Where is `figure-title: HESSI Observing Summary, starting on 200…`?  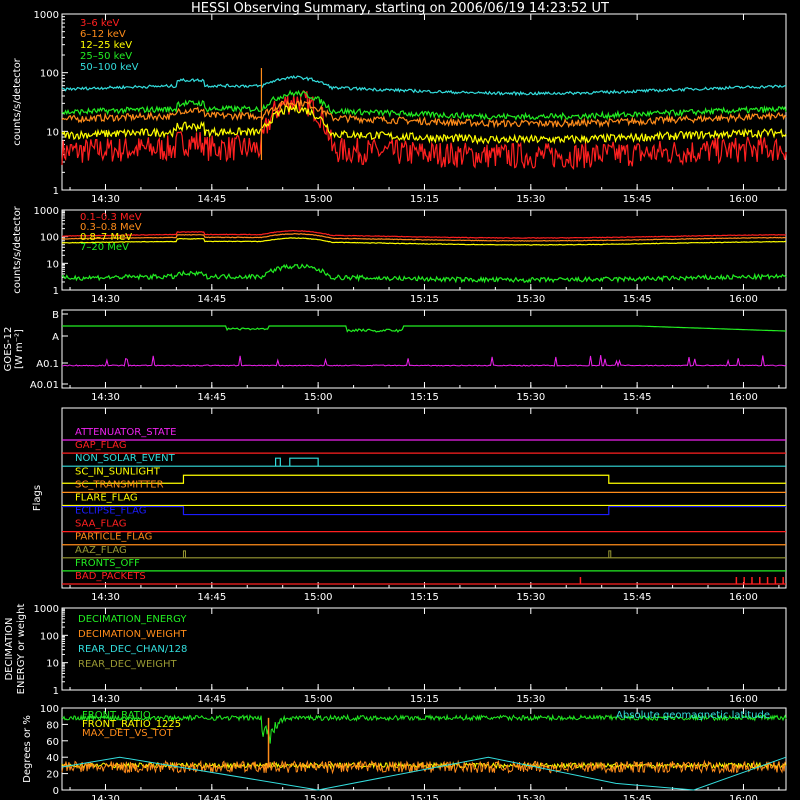
figure-title: HESSI Observing Summary, starting on 200… is located at coordinates (400, 8).